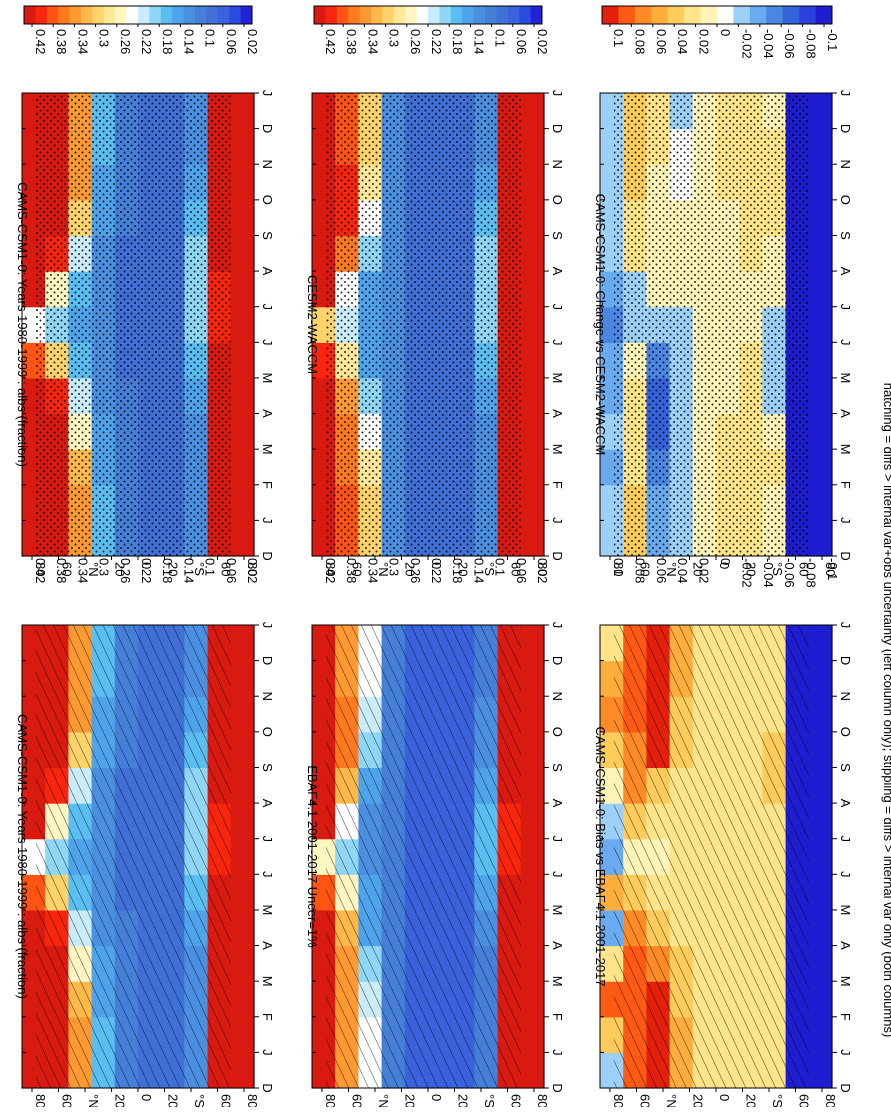 The image size is (891, 1112). I want to click on colorbar-label: 0.3, so click(104, 38).